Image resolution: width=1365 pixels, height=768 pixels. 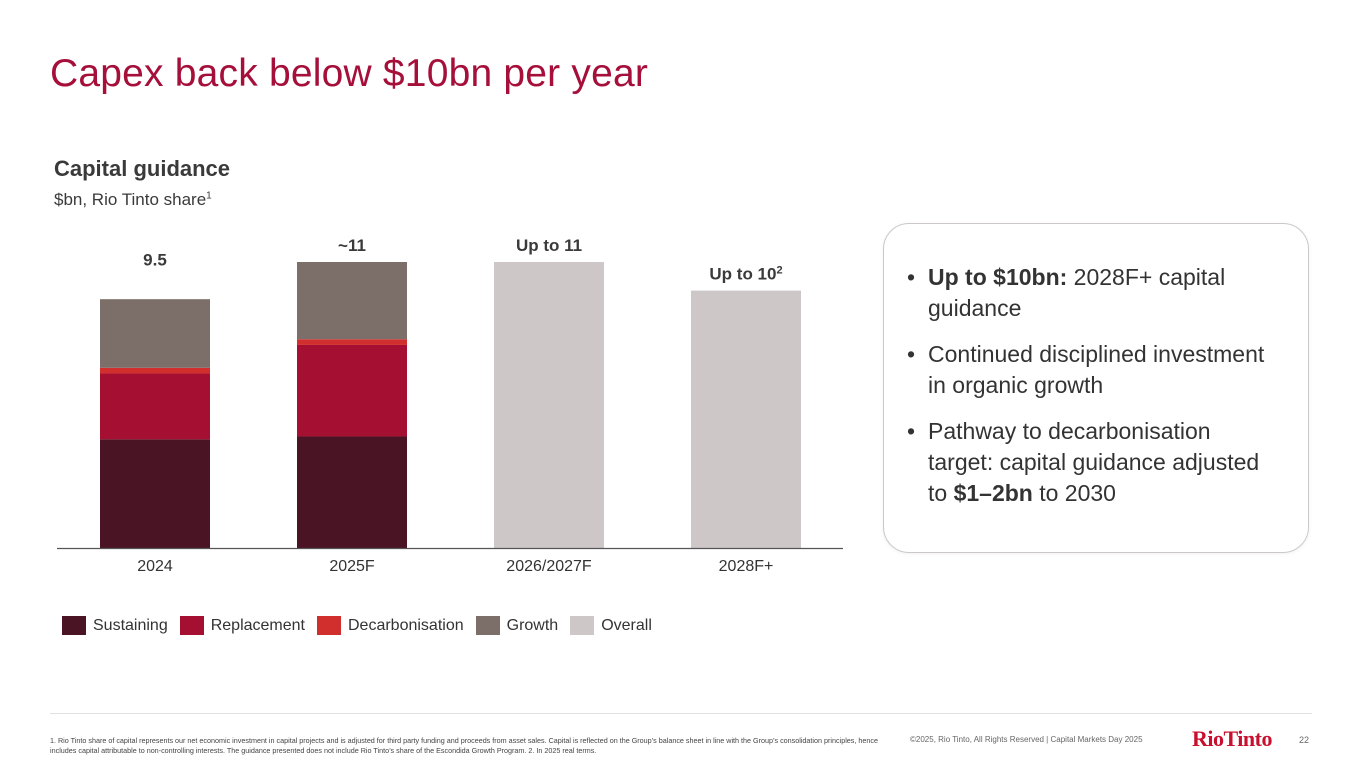 What do you see at coordinates (1074, 493) in the screenshot?
I see `key-point-3-text-post: to 2030` at bounding box center [1074, 493].